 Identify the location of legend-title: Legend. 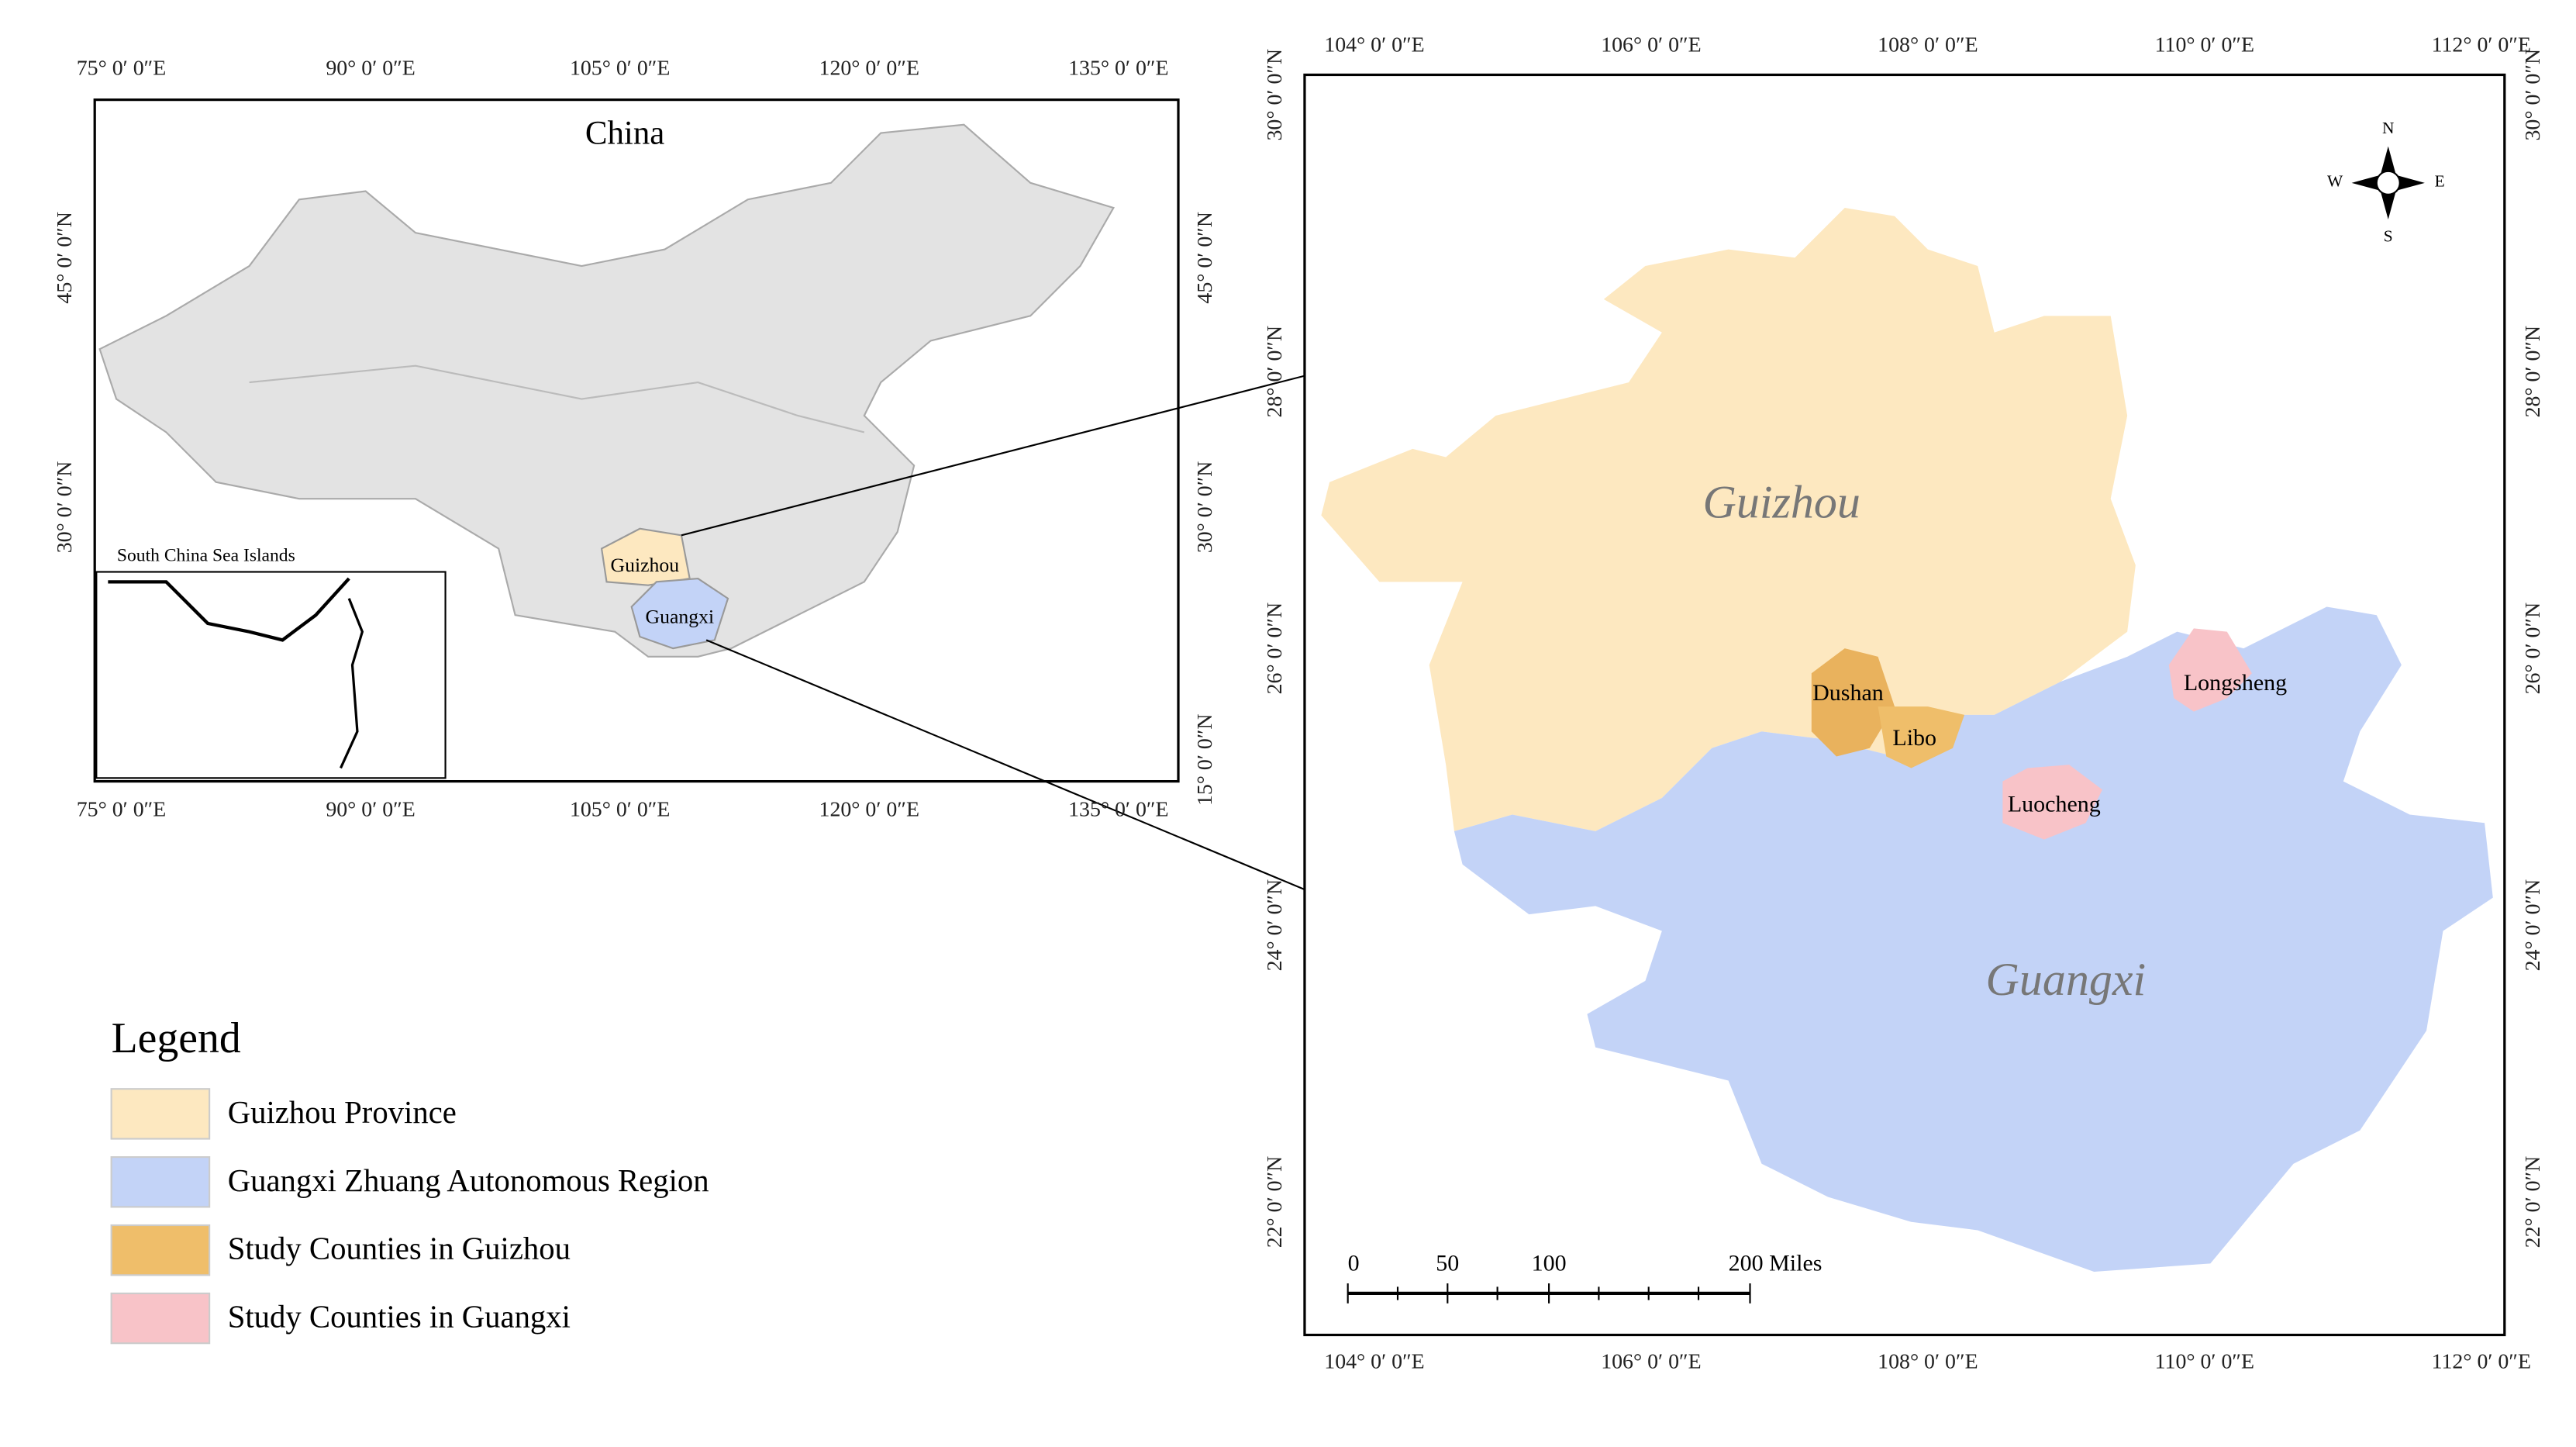
(176, 1038).